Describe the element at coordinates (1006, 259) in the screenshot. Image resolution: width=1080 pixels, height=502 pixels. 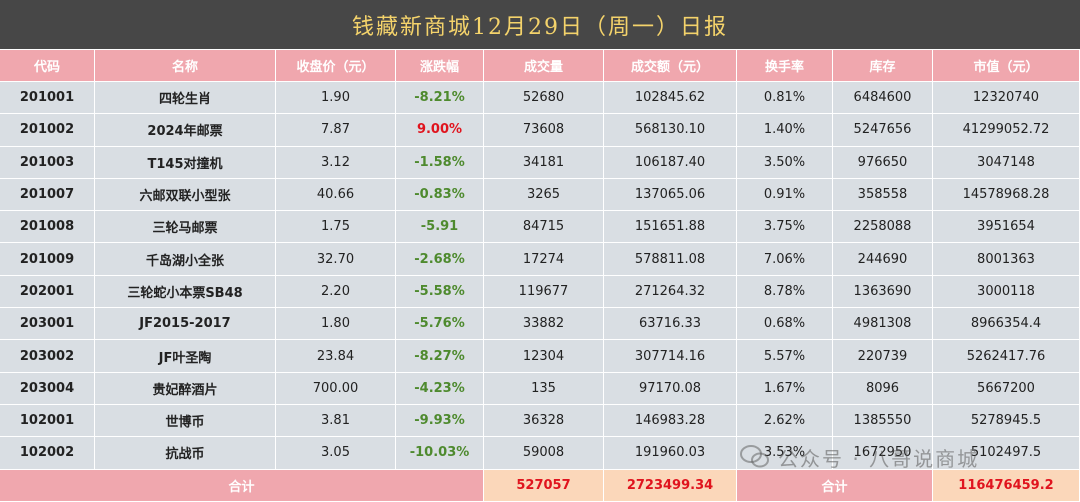
I see `cell-cap: 8001363` at that location.